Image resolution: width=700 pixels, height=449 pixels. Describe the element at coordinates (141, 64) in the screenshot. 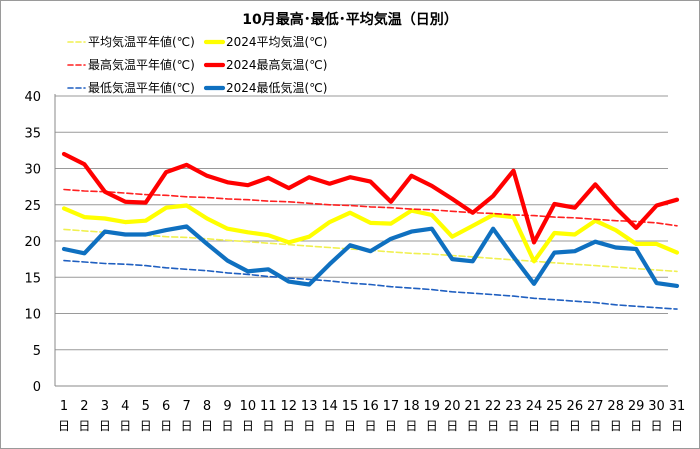

I see `legend-label-2: 最高気温平年値(℃)` at that location.